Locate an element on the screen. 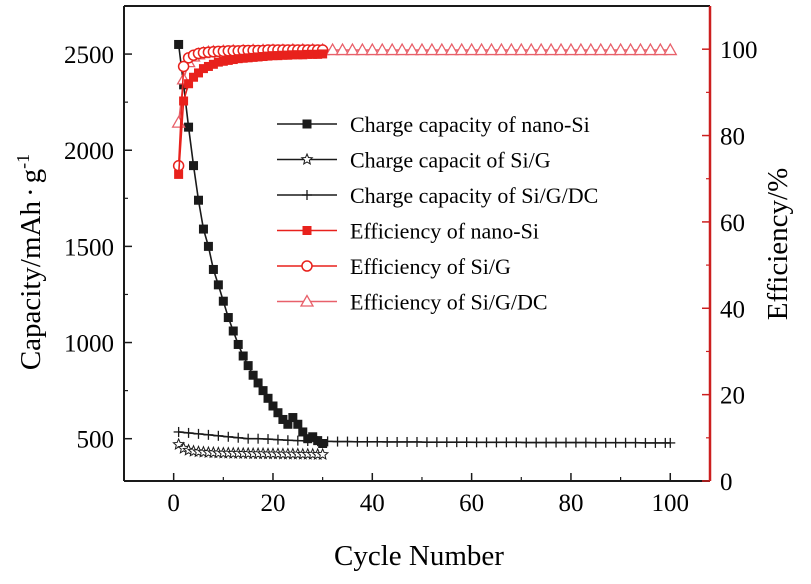 This screenshot has width=811, height=584. series-charge-capacit-of-si-g is located at coordinates (251, 448).